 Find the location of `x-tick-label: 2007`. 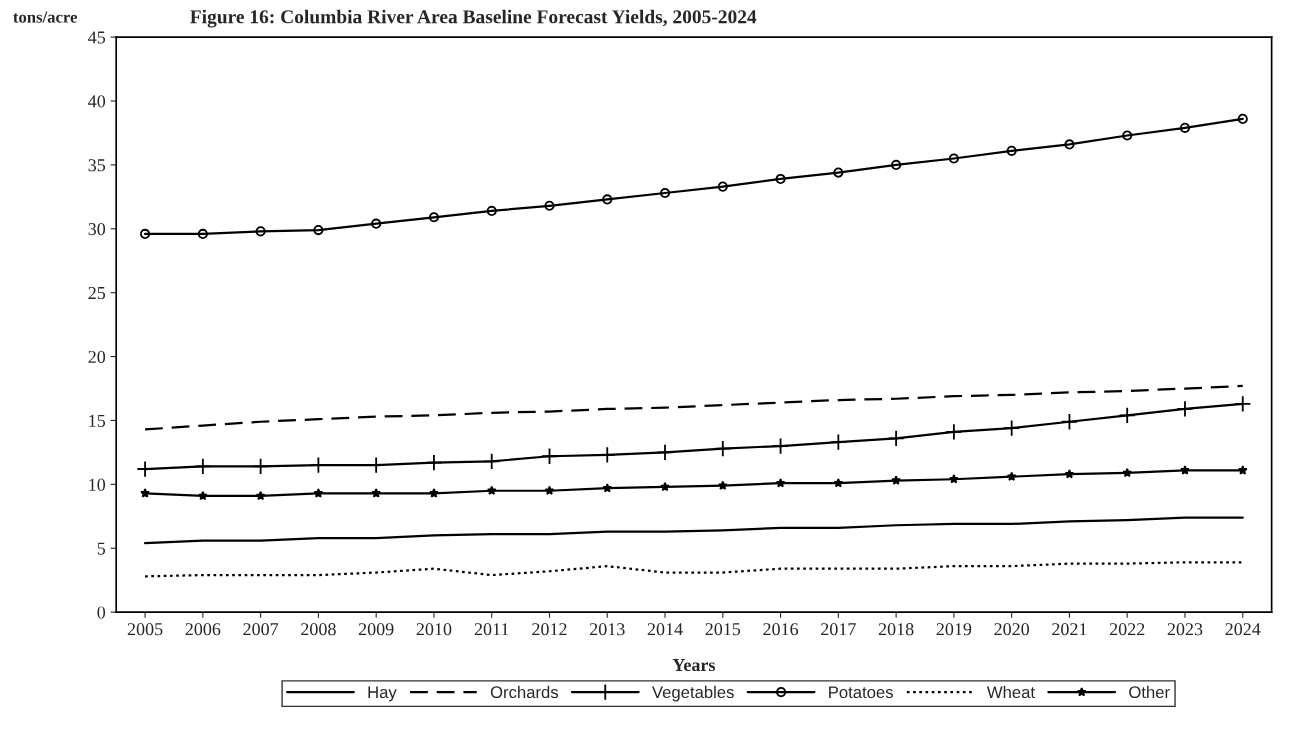

x-tick-label: 2007 is located at coordinates (261, 629).